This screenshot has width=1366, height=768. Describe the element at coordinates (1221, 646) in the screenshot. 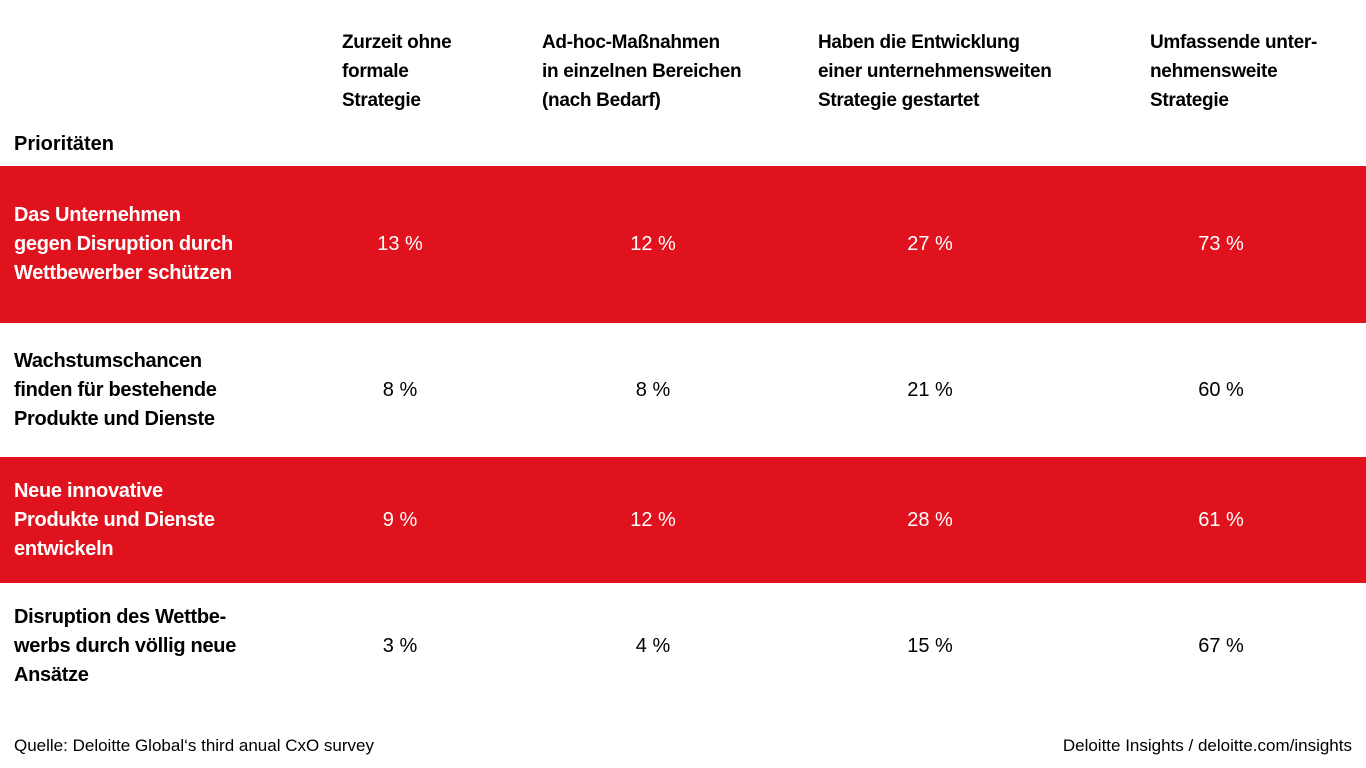

I see `value-cell: 67 %` at that location.